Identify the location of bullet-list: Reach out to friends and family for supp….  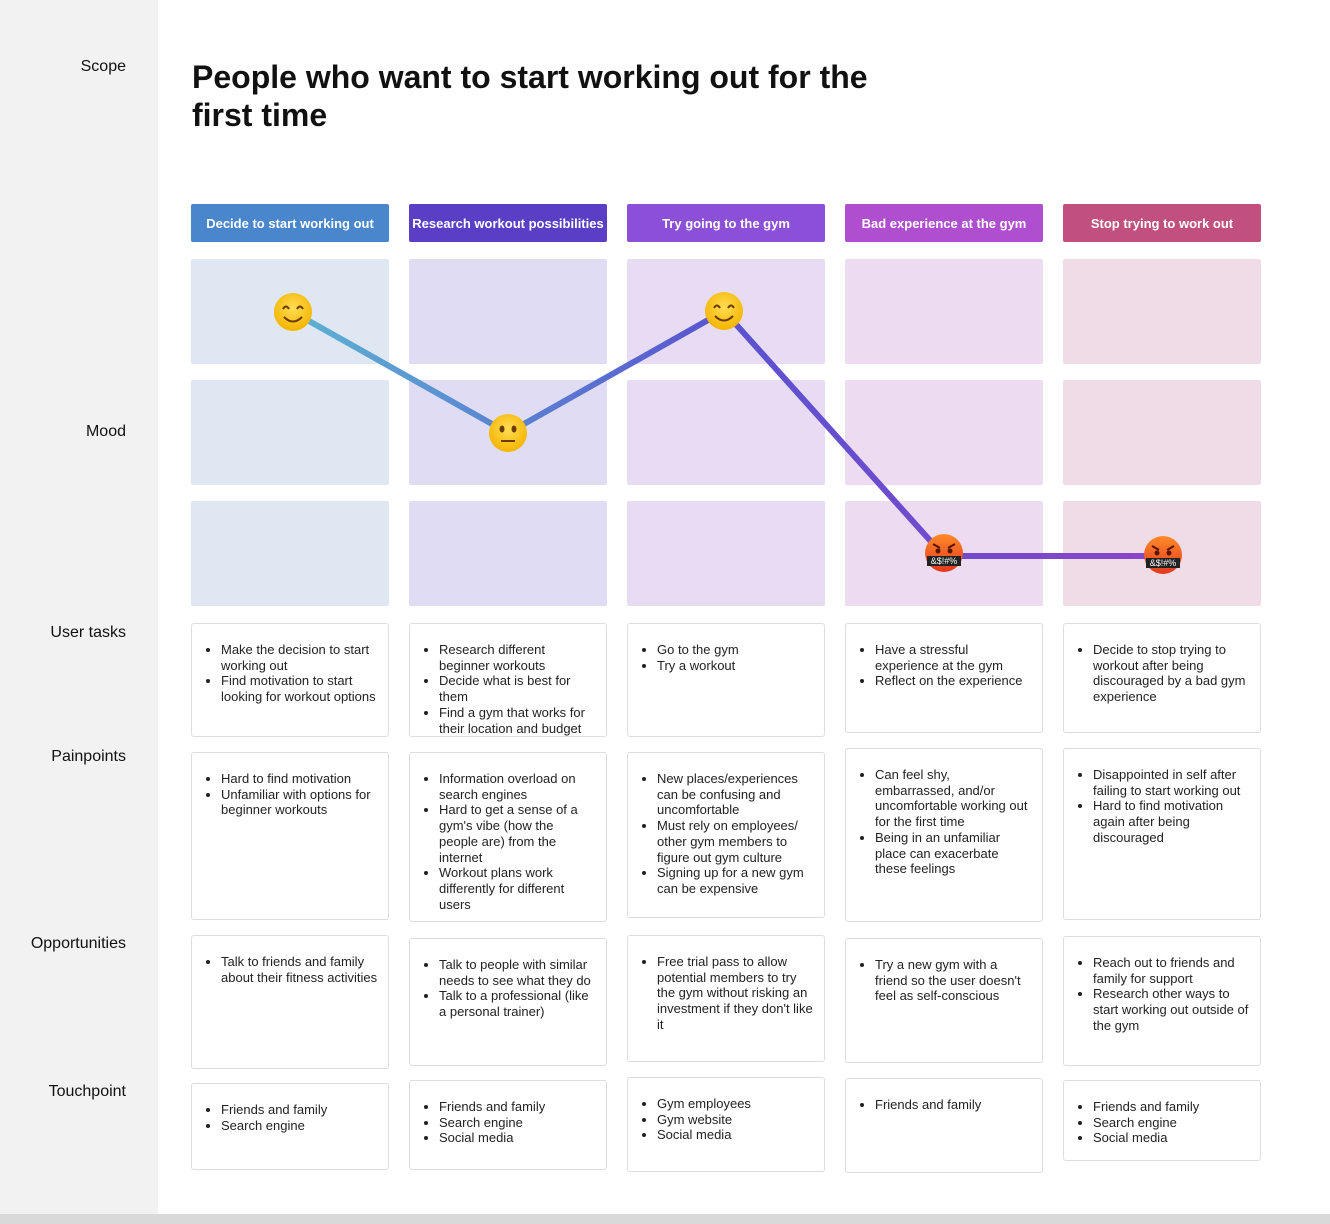
(1162, 985).